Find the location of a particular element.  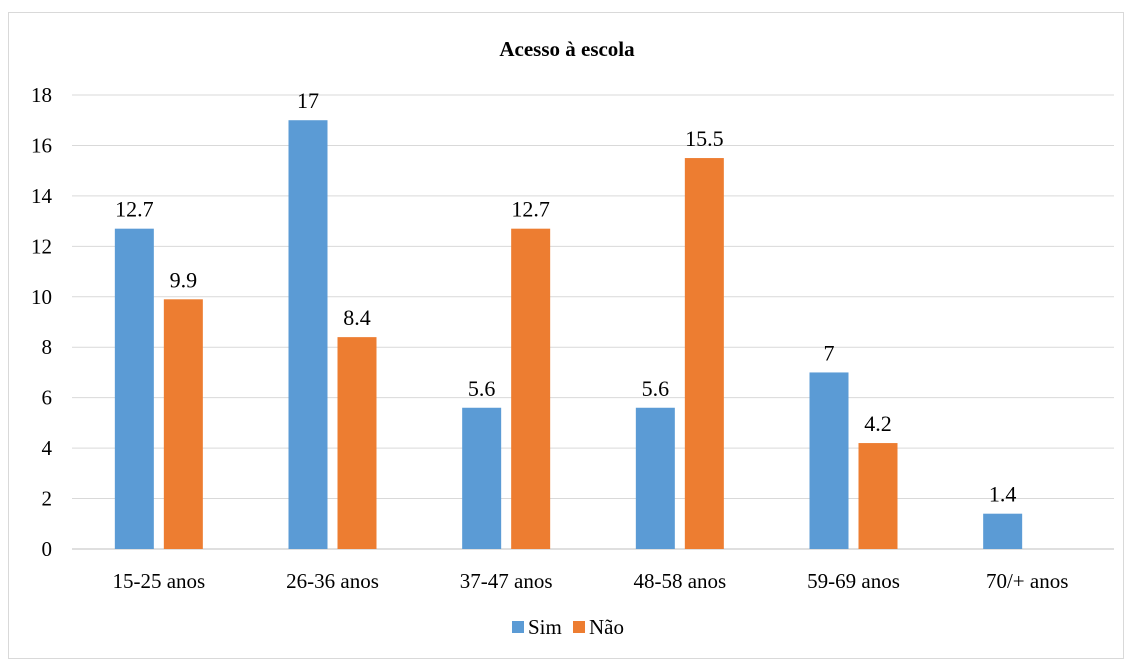

y-tick-label: 12 is located at coordinates (41, 246).